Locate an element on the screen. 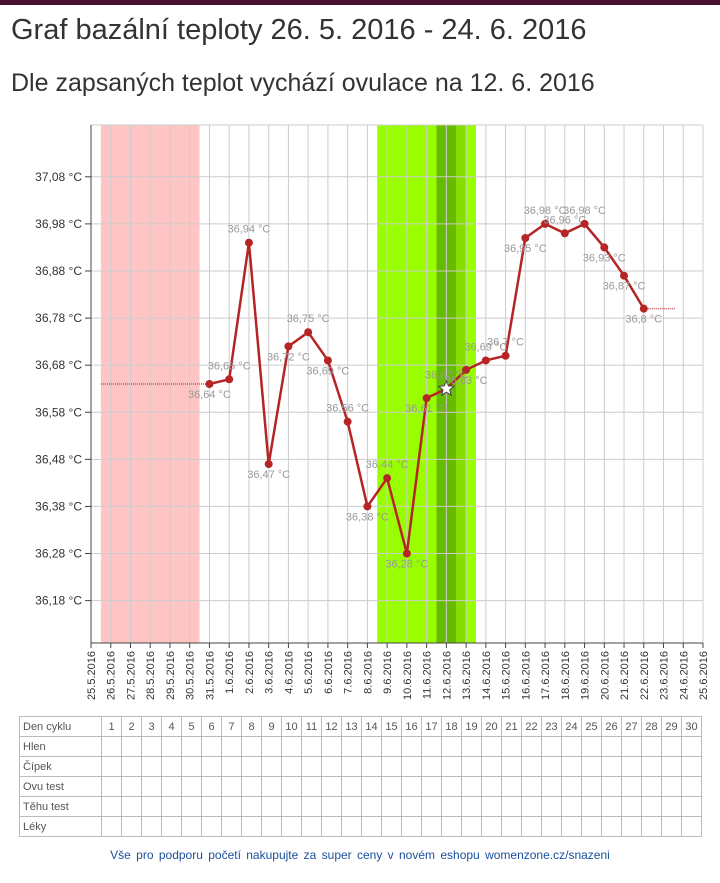  data-label: 36,93 °C is located at coordinates (604, 258).